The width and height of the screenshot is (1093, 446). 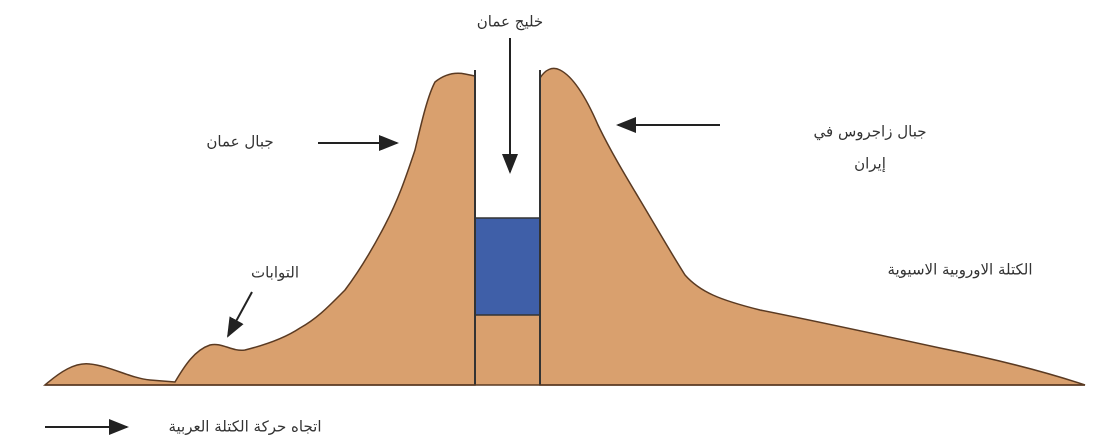 I want to click on label: اتجاه حركة الكتلة العربية, so click(x=244, y=427).